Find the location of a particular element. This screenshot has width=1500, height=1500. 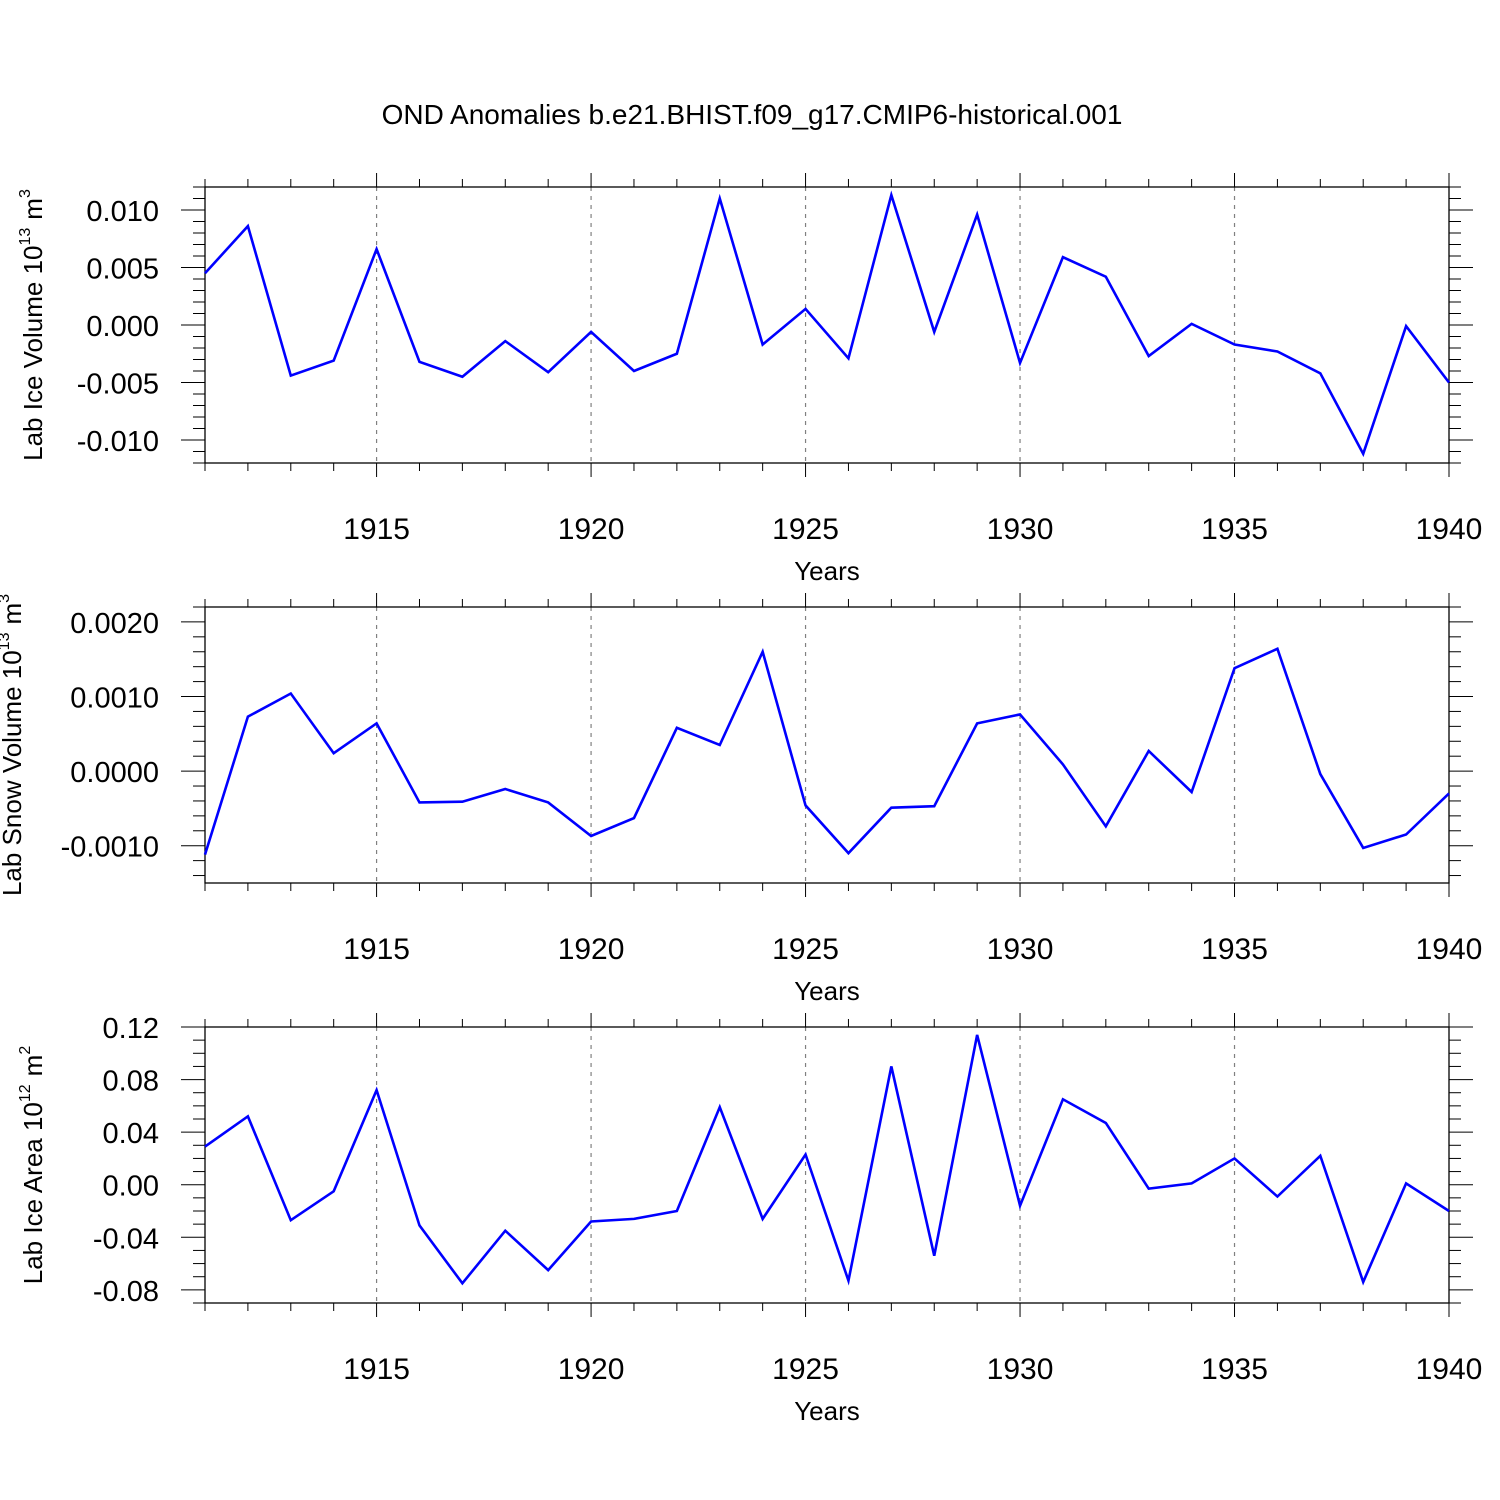

y-axis-label: Lab Snow Volume 1013m3 is located at coordinates (13, 745).